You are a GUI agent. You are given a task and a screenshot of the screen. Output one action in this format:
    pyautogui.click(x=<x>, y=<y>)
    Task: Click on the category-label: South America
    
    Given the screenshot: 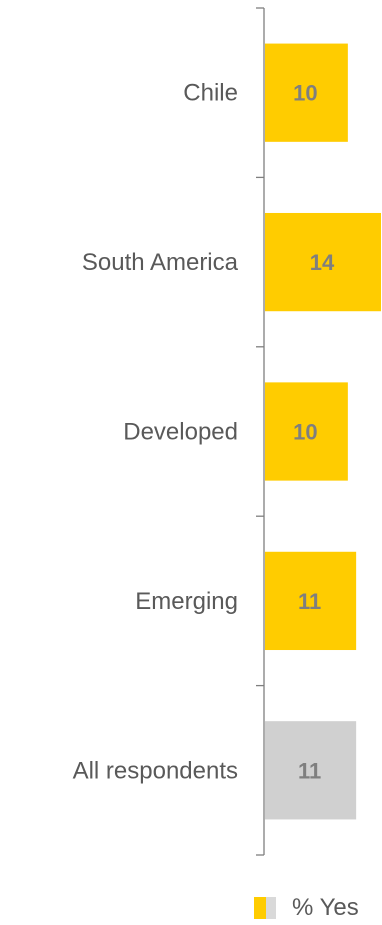 What is the action you would take?
    pyautogui.click(x=160, y=262)
    